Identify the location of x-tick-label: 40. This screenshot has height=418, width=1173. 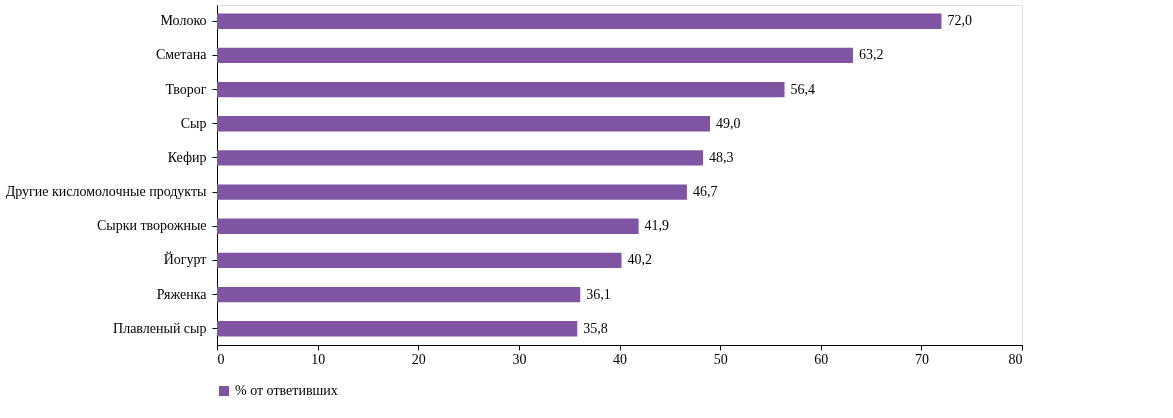
(620, 359).